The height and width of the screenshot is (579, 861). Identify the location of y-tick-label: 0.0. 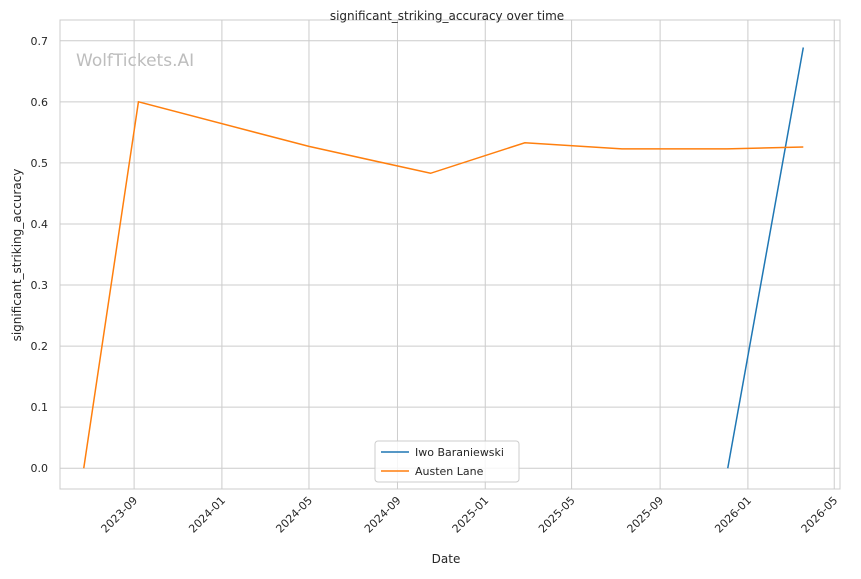
(40, 468).